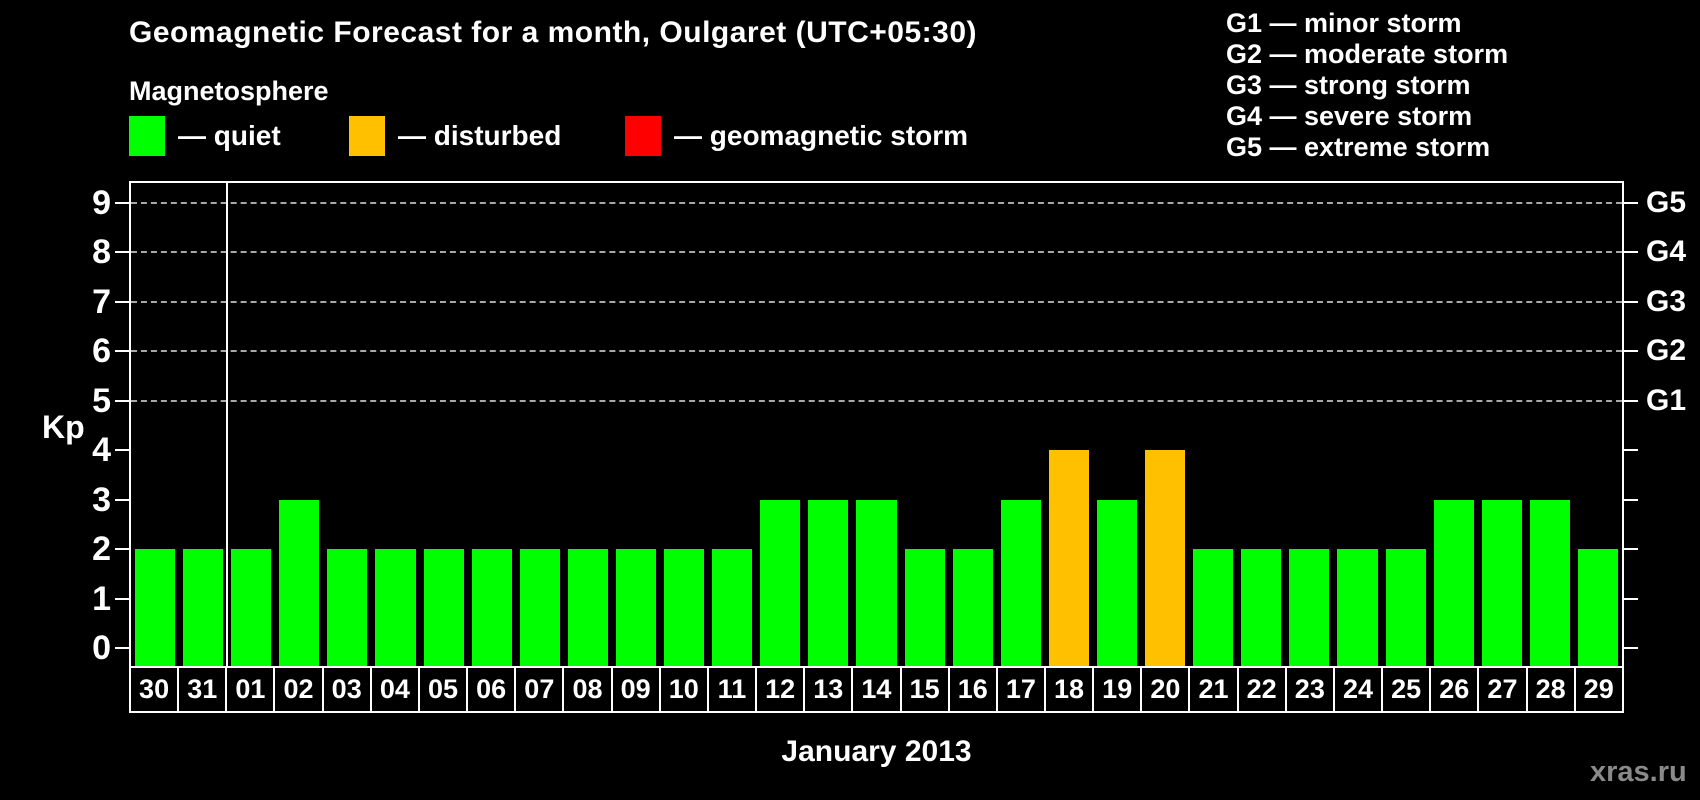 This screenshot has height=800, width=1700. I want to click on legend-label: — geomagnetic storm, so click(821, 135).